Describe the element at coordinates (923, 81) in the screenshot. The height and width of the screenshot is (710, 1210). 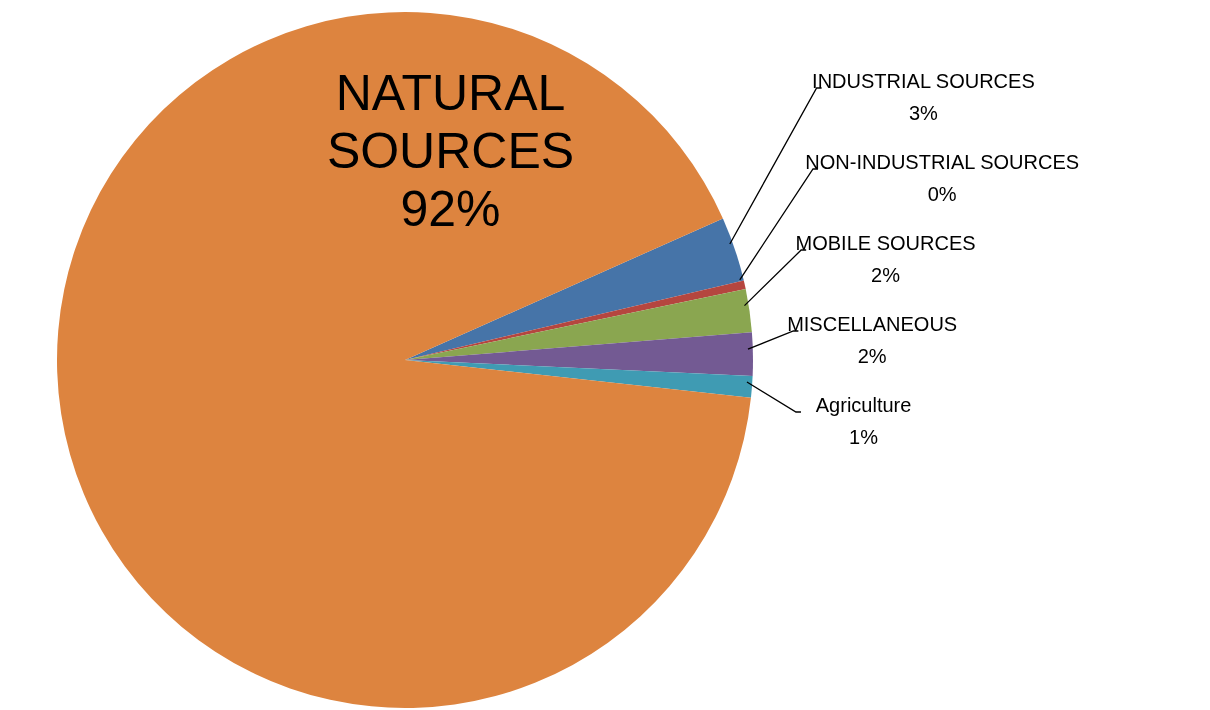
I see `slice-label: INDUSTRIAL SOURCES` at that location.